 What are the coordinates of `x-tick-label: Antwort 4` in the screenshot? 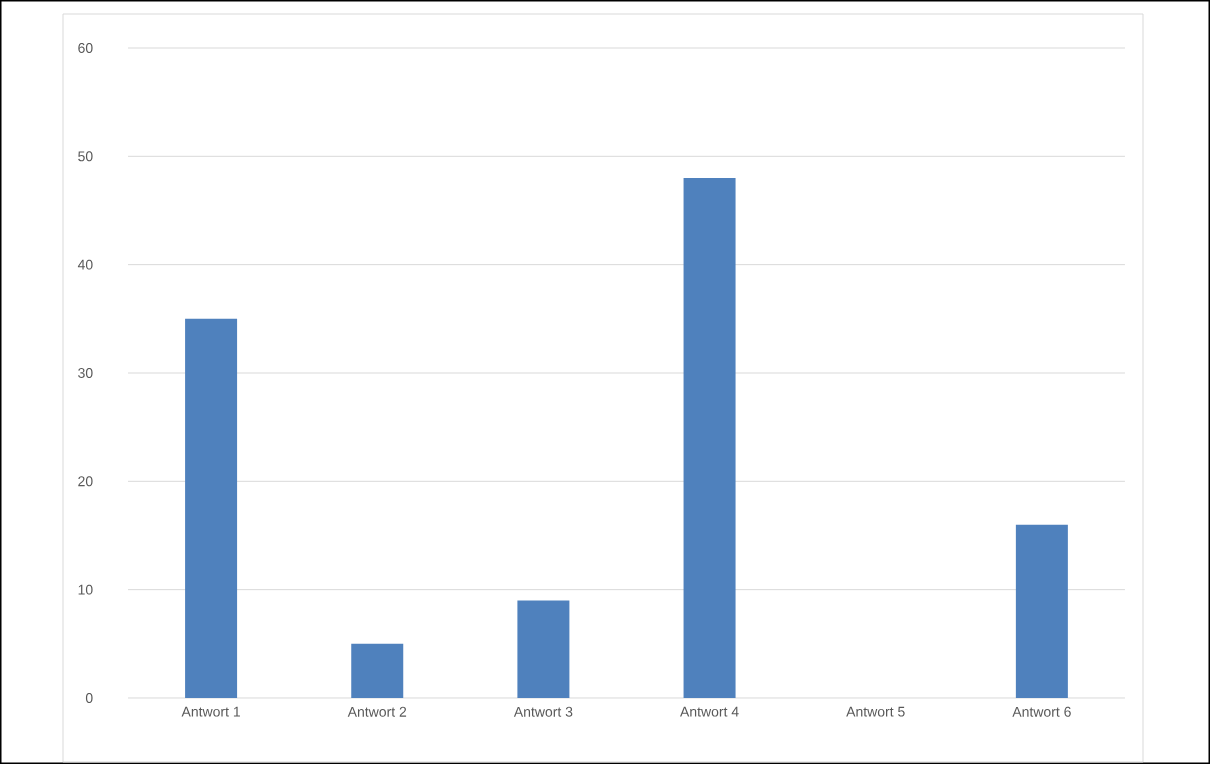 It's located at (709, 711).